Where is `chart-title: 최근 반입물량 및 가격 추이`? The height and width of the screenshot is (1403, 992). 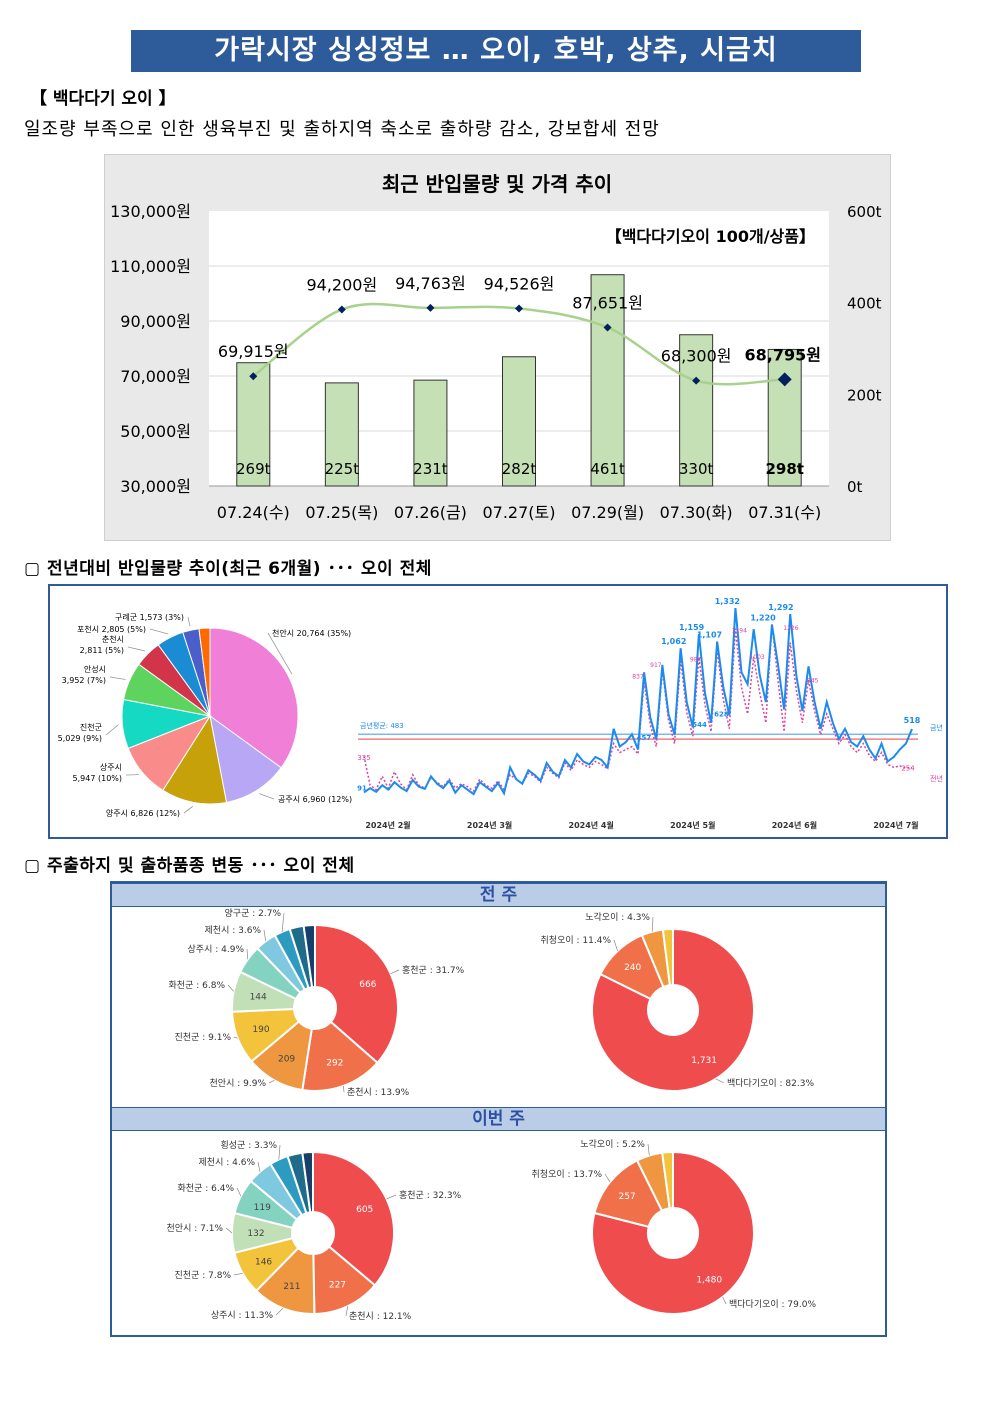 chart-title: 최근 반입물량 및 가격 추이 is located at coordinates (497, 184).